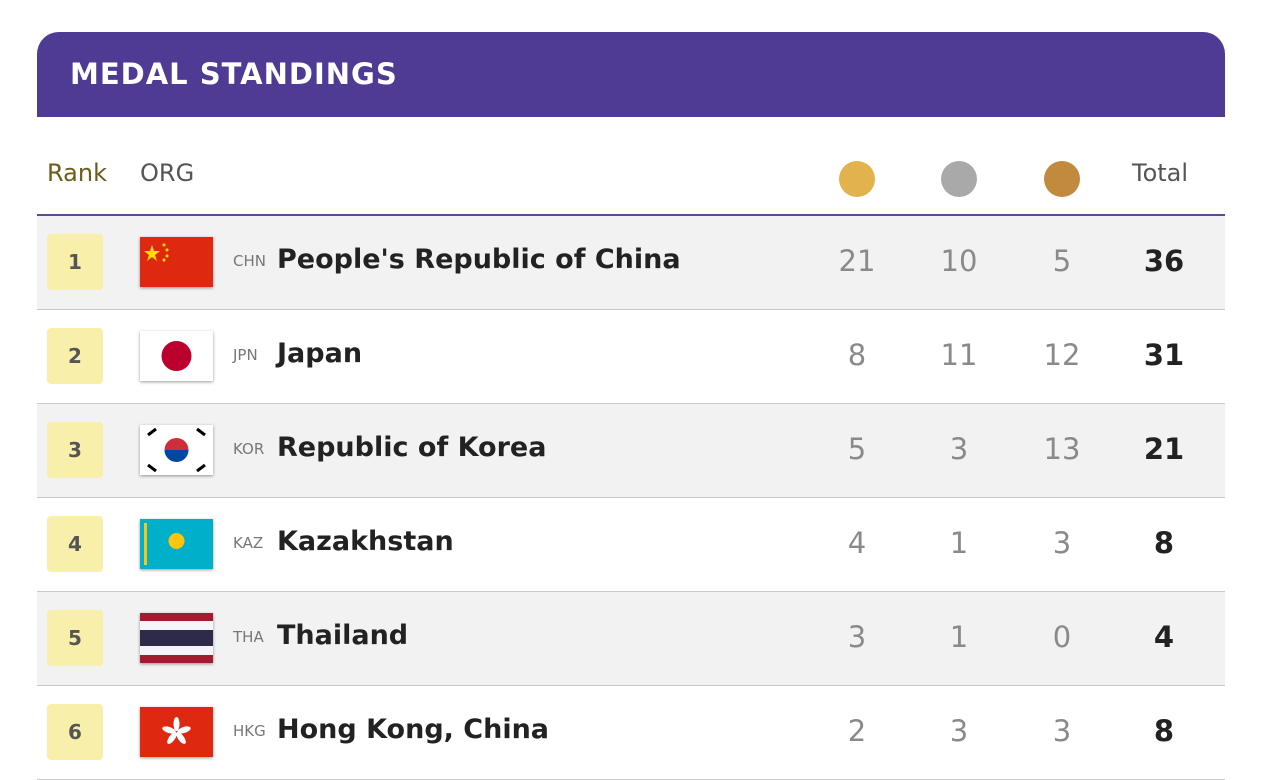 This screenshot has width=1272, height=780. What do you see at coordinates (857, 543) in the screenshot?
I see `gold-count: 4` at bounding box center [857, 543].